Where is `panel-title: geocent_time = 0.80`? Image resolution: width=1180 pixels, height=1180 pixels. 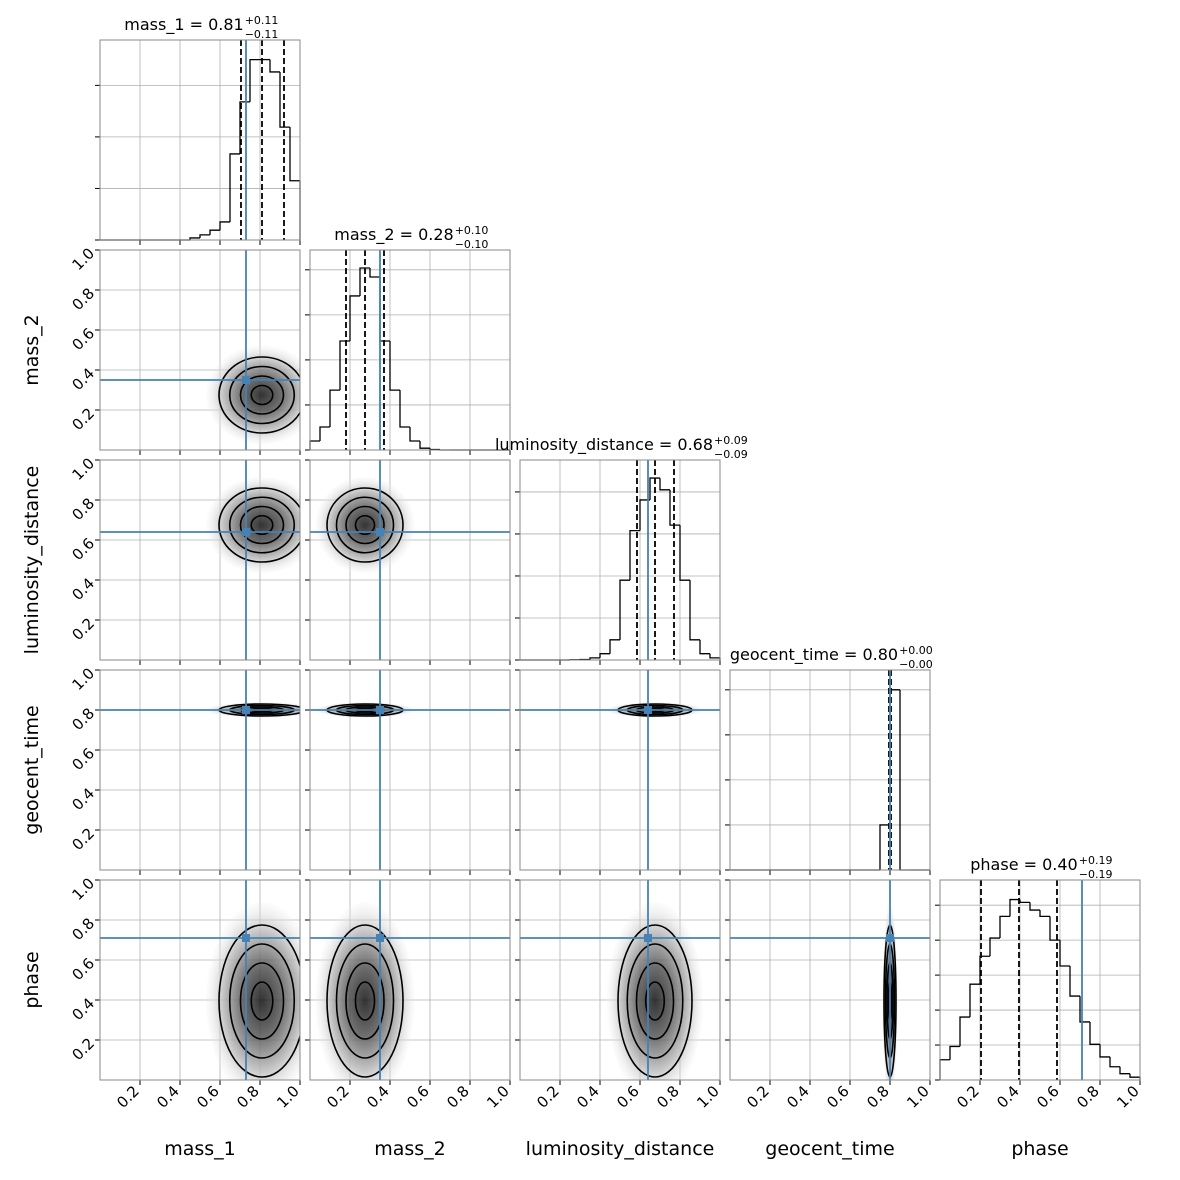
panel-title: geocent_time = 0.80 is located at coordinates (814, 655).